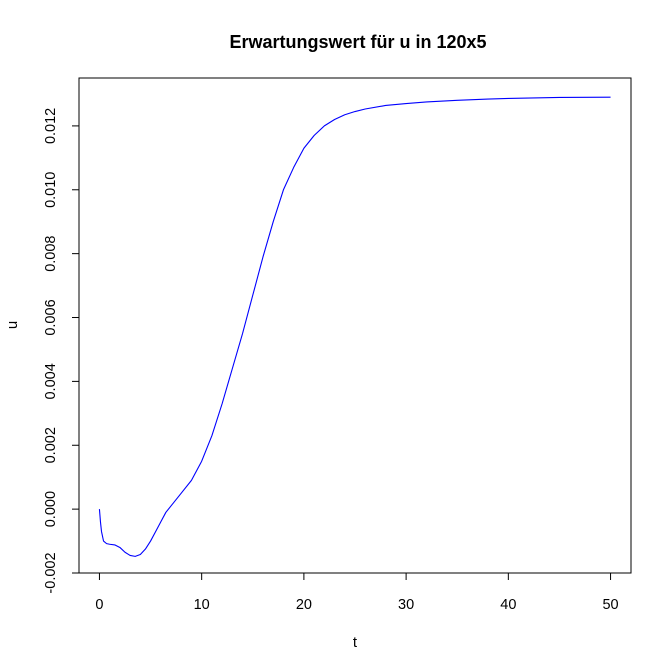 The height and width of the screenshot is (672, 672). What do you see at coordinates (406, 605) in the screenshot?
I see `x-tick-label: 30` at bounding box center [406, 605].